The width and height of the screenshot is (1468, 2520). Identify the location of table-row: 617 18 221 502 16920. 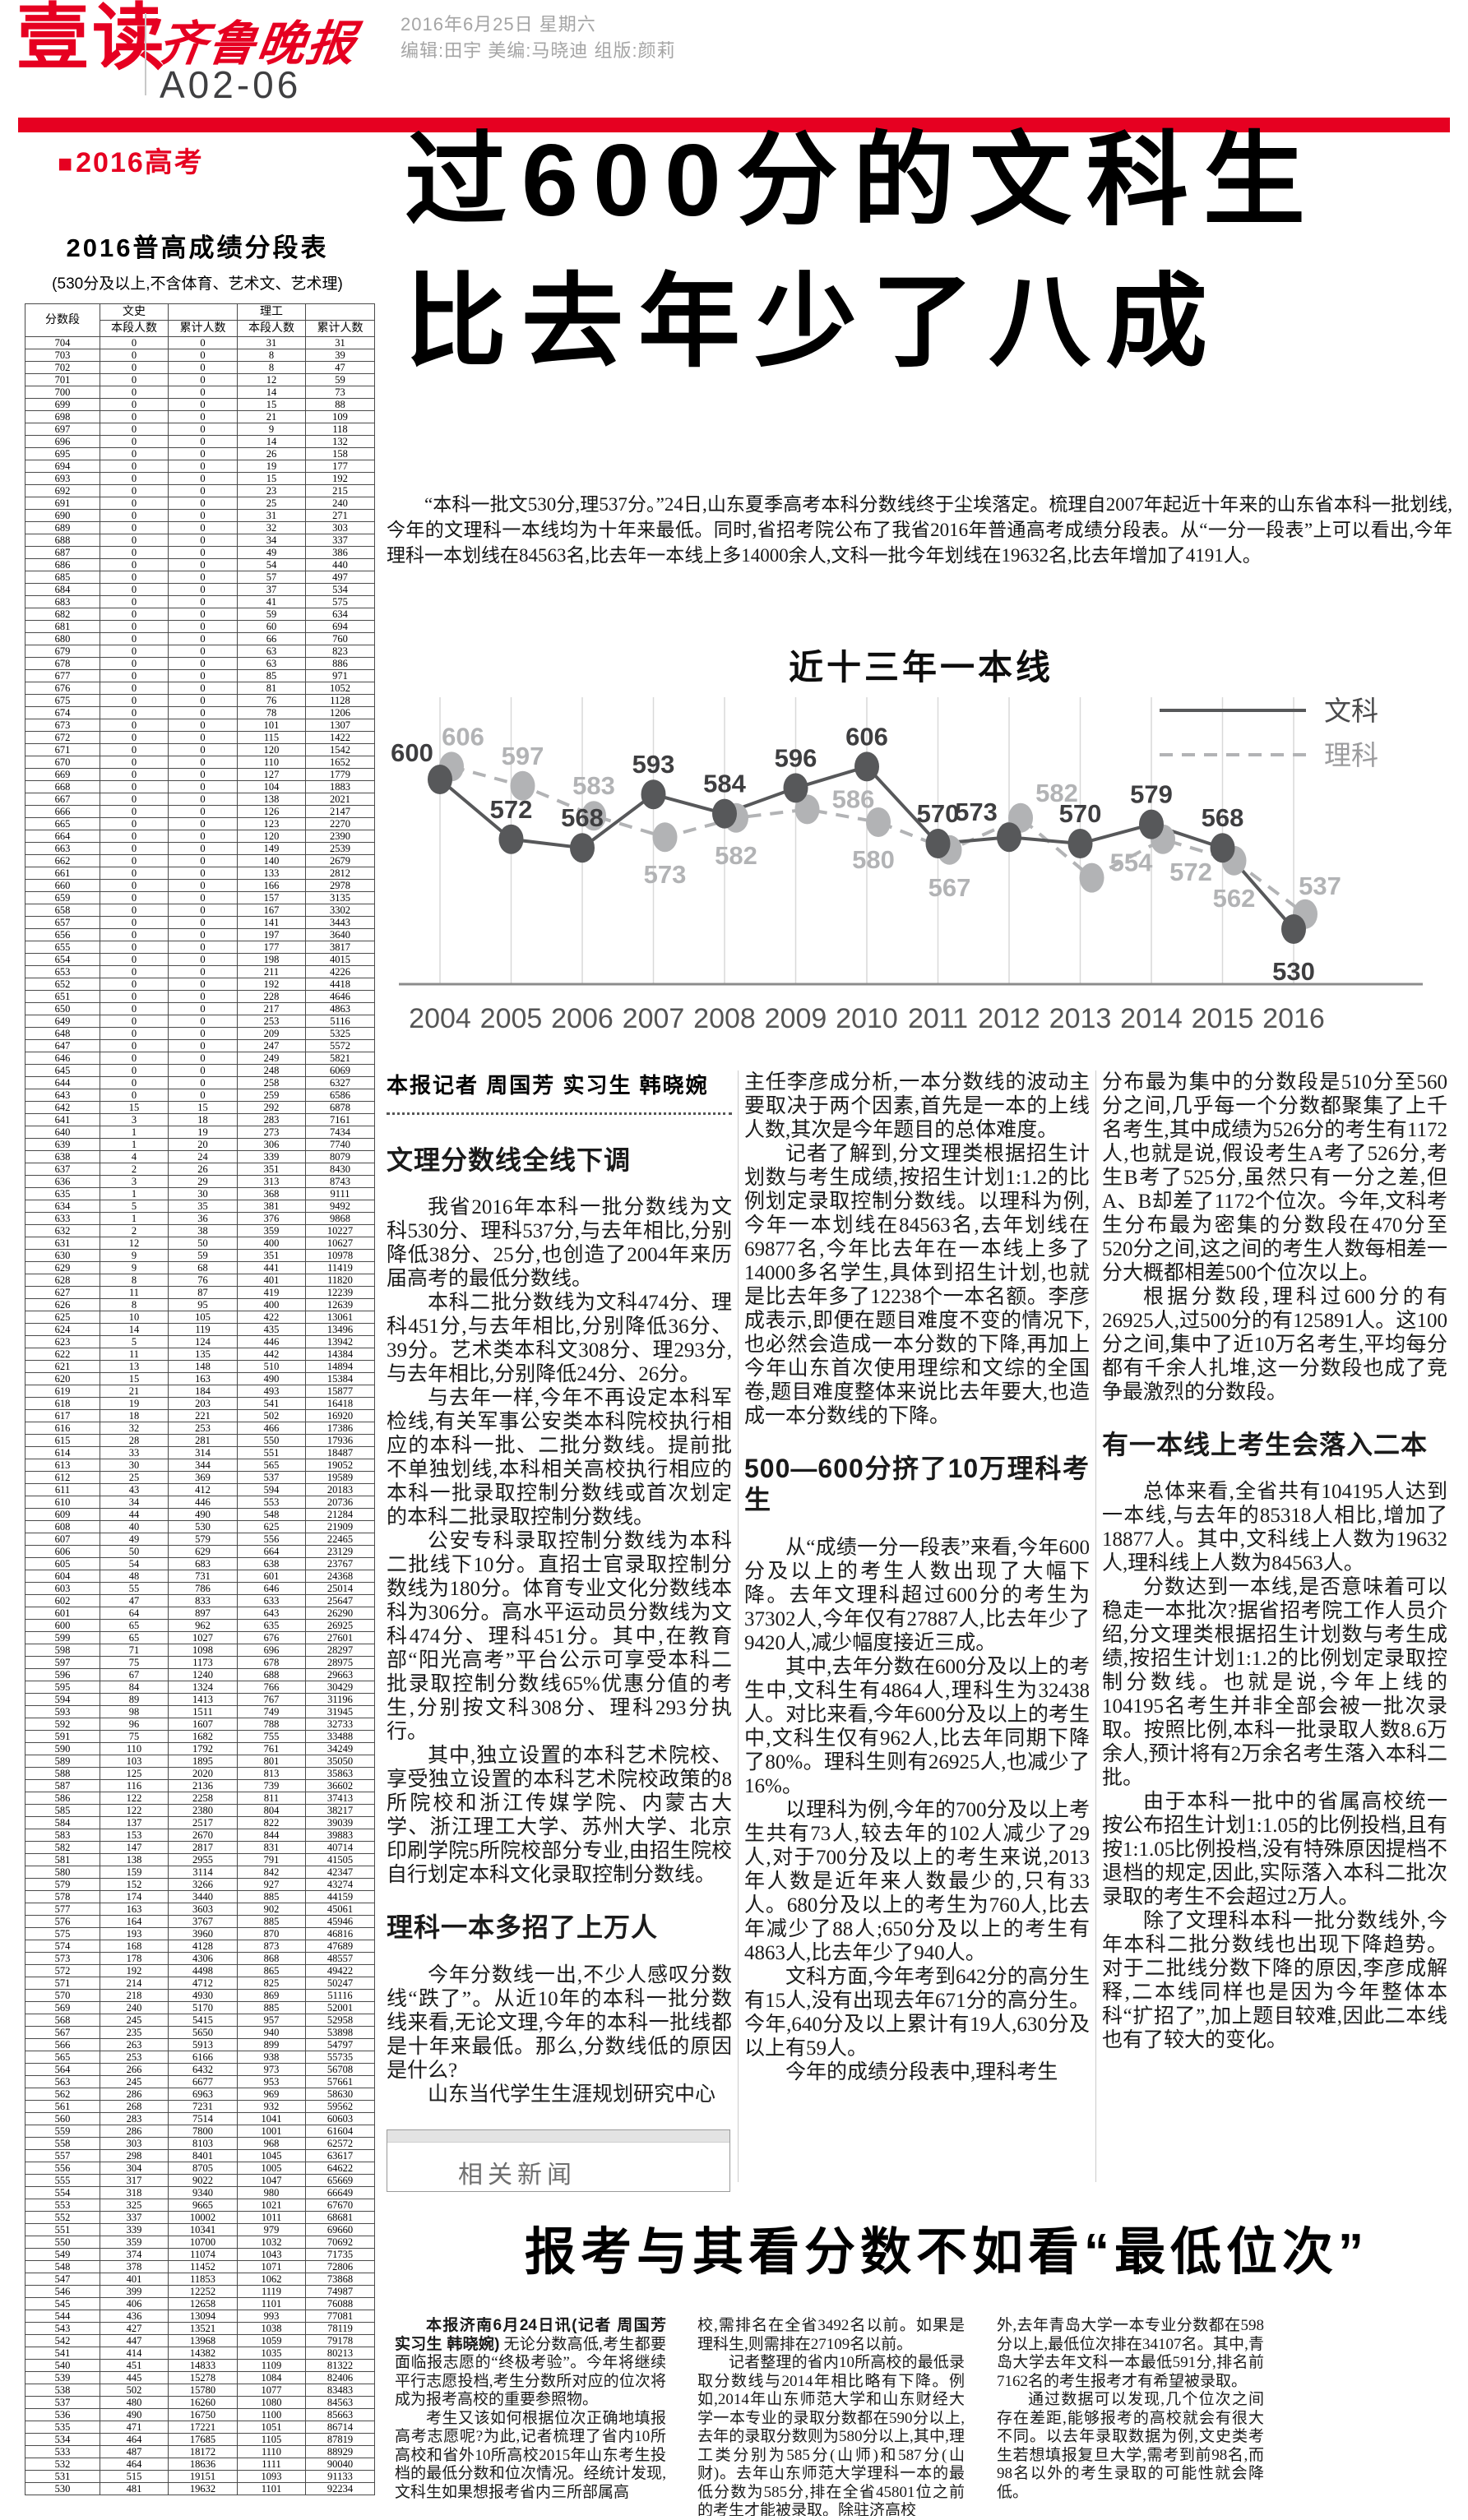
(200, 1415).